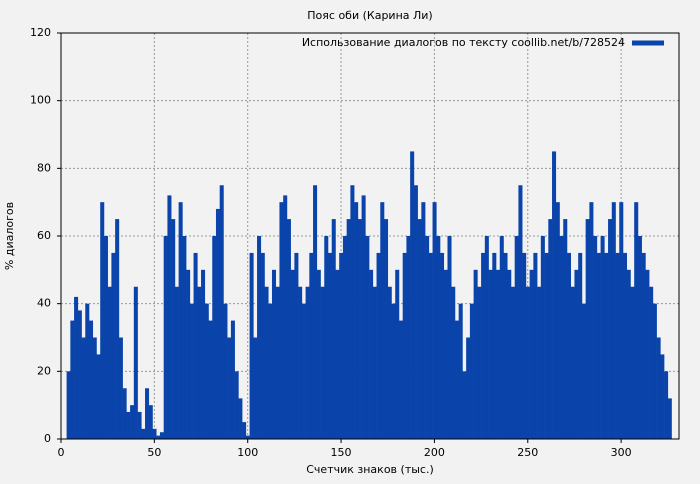  What do you see at coordinates (40, 32) in the screenshot?
I see `y-tick-label: 120` at bounding box center [40, 32].